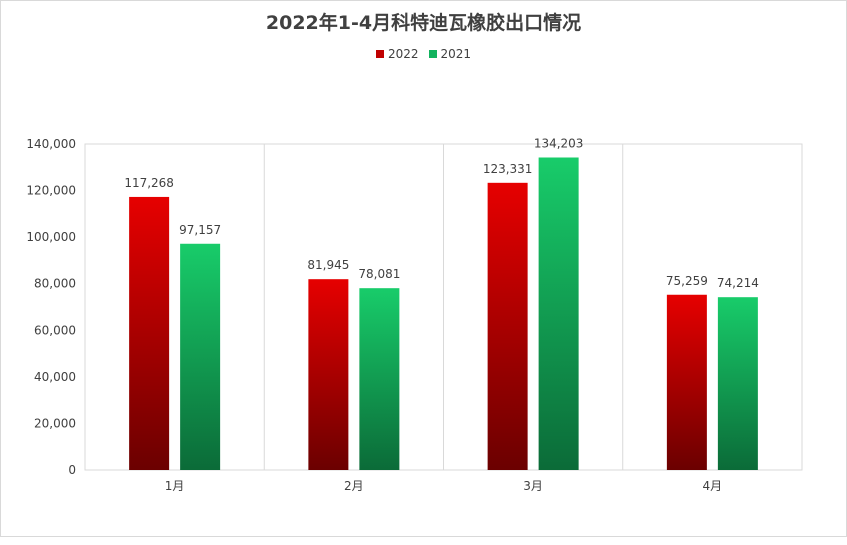  Describe the element at coordinates (713, 486) in the screenshot. I see `x-tick-label: 4月` at that location.